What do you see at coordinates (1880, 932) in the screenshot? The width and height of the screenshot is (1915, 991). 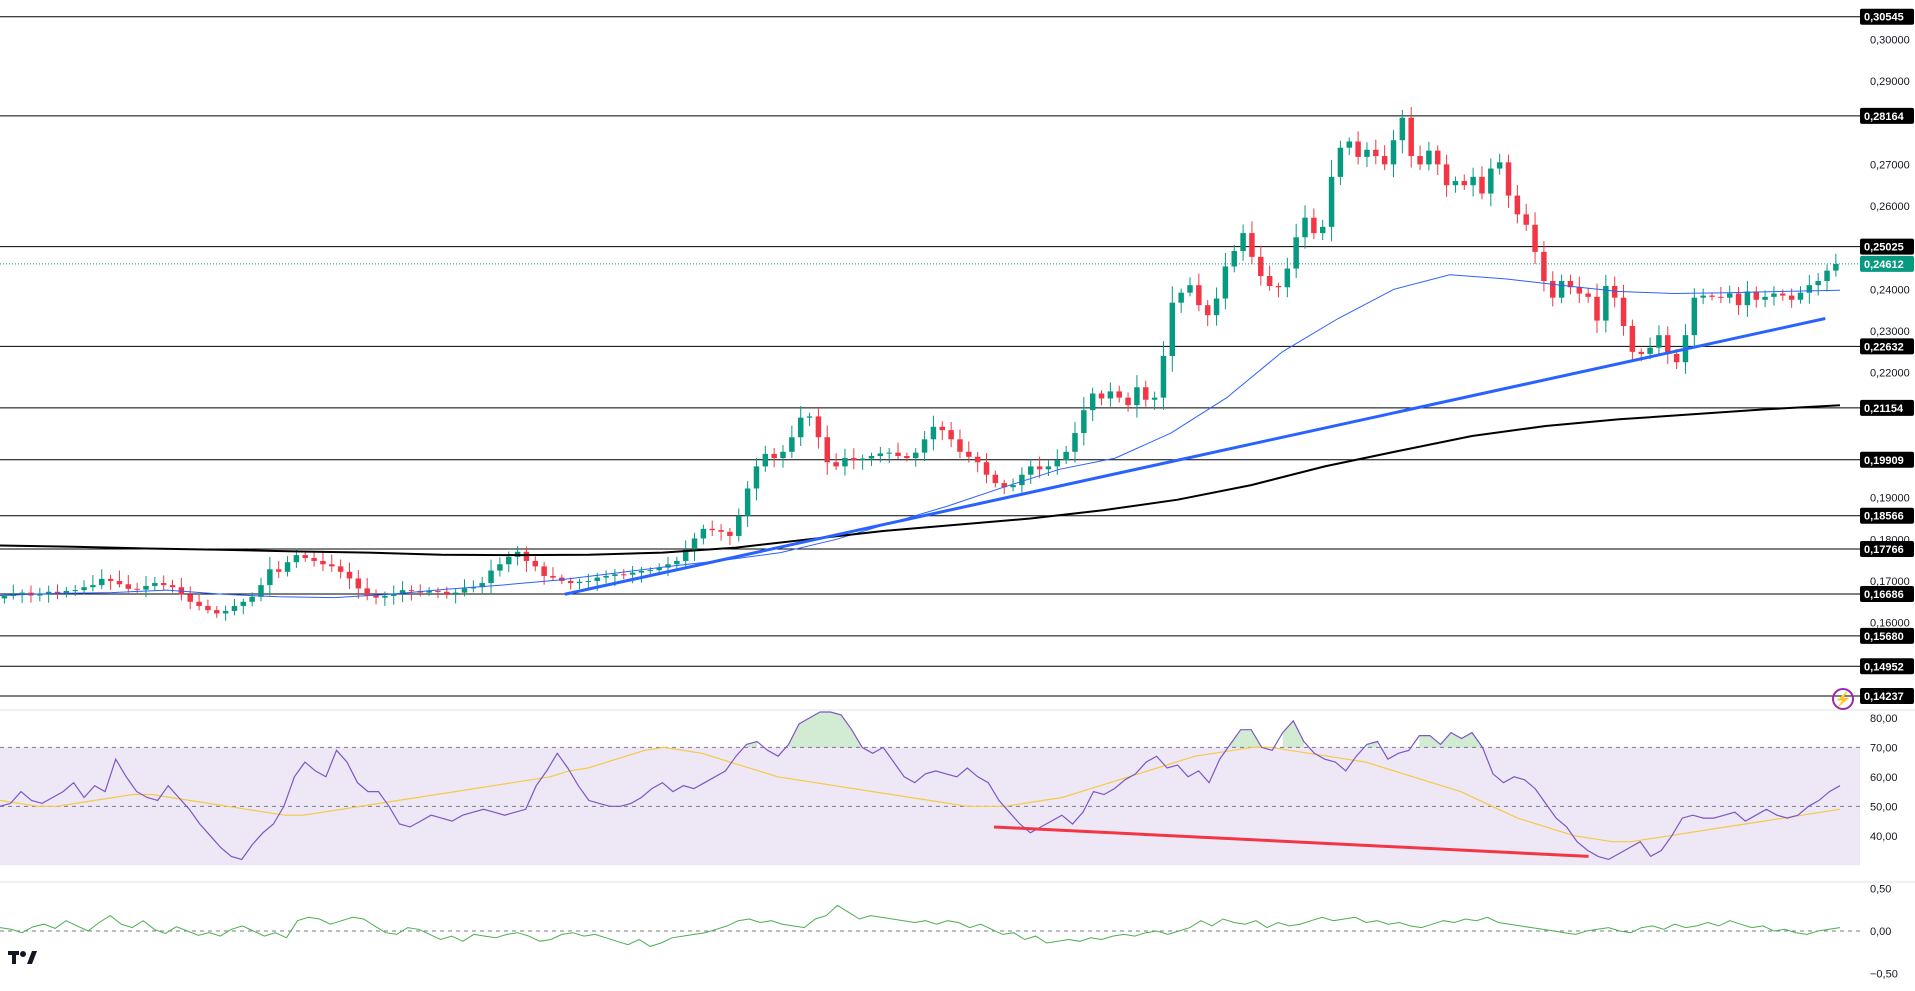 I see `oscillator-tick-label: 0,00` at bounding box center [1880, 932].